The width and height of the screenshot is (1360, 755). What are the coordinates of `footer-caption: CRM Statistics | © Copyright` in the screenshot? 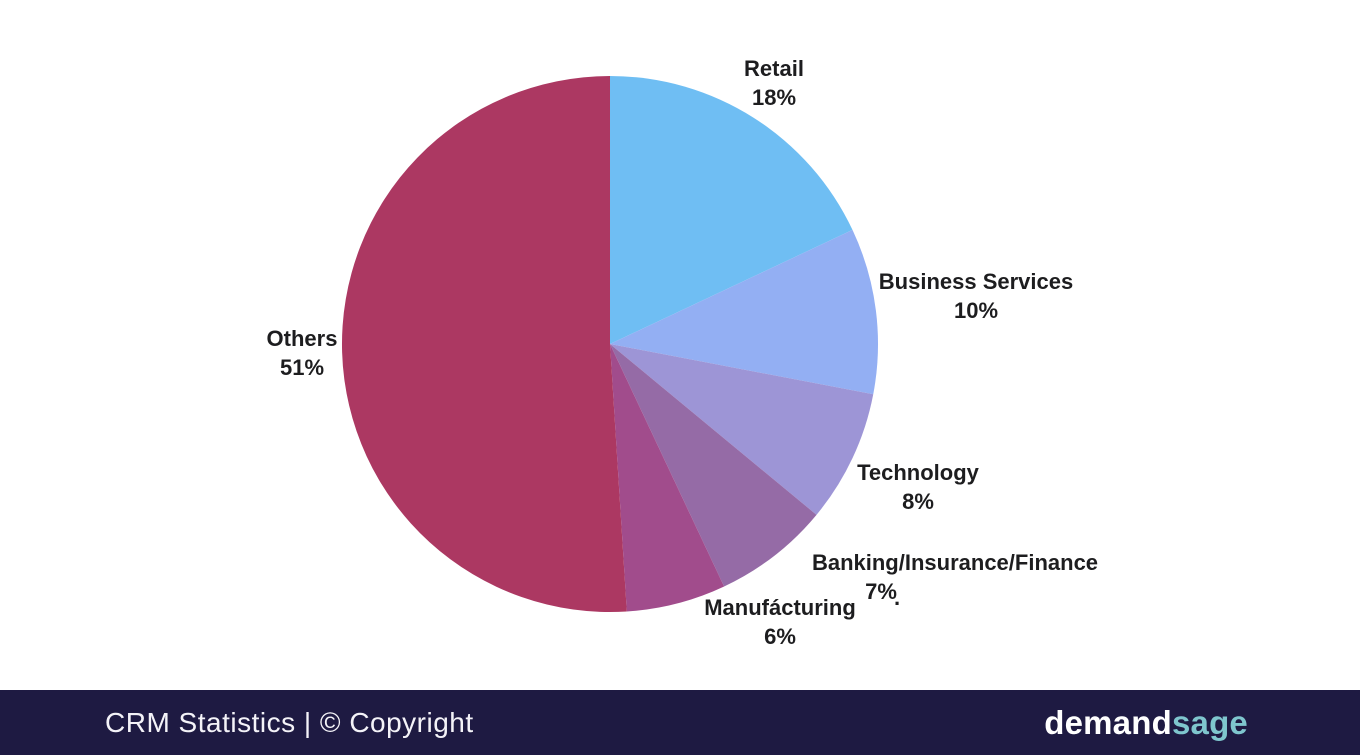 It's located at (289, 722).